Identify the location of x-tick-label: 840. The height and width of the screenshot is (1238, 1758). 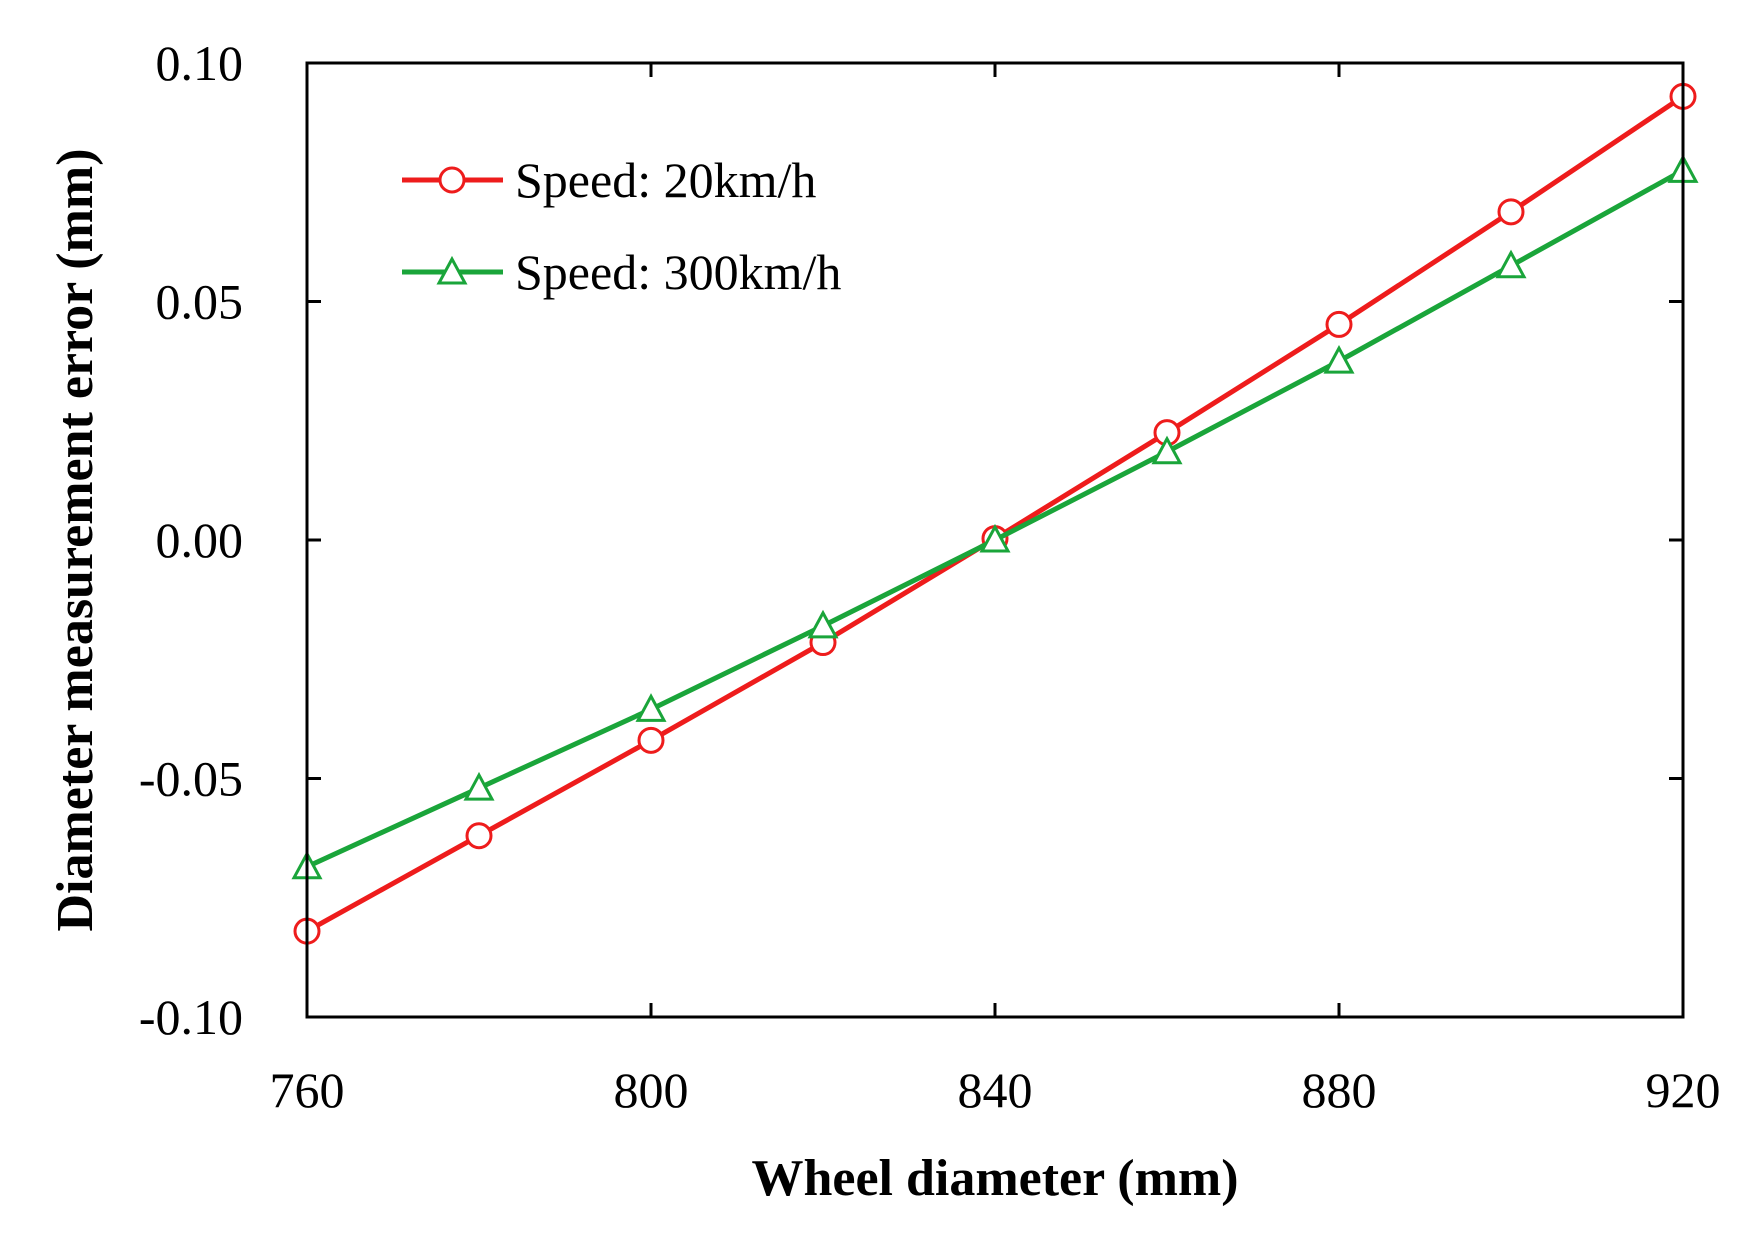
(995, 1090).